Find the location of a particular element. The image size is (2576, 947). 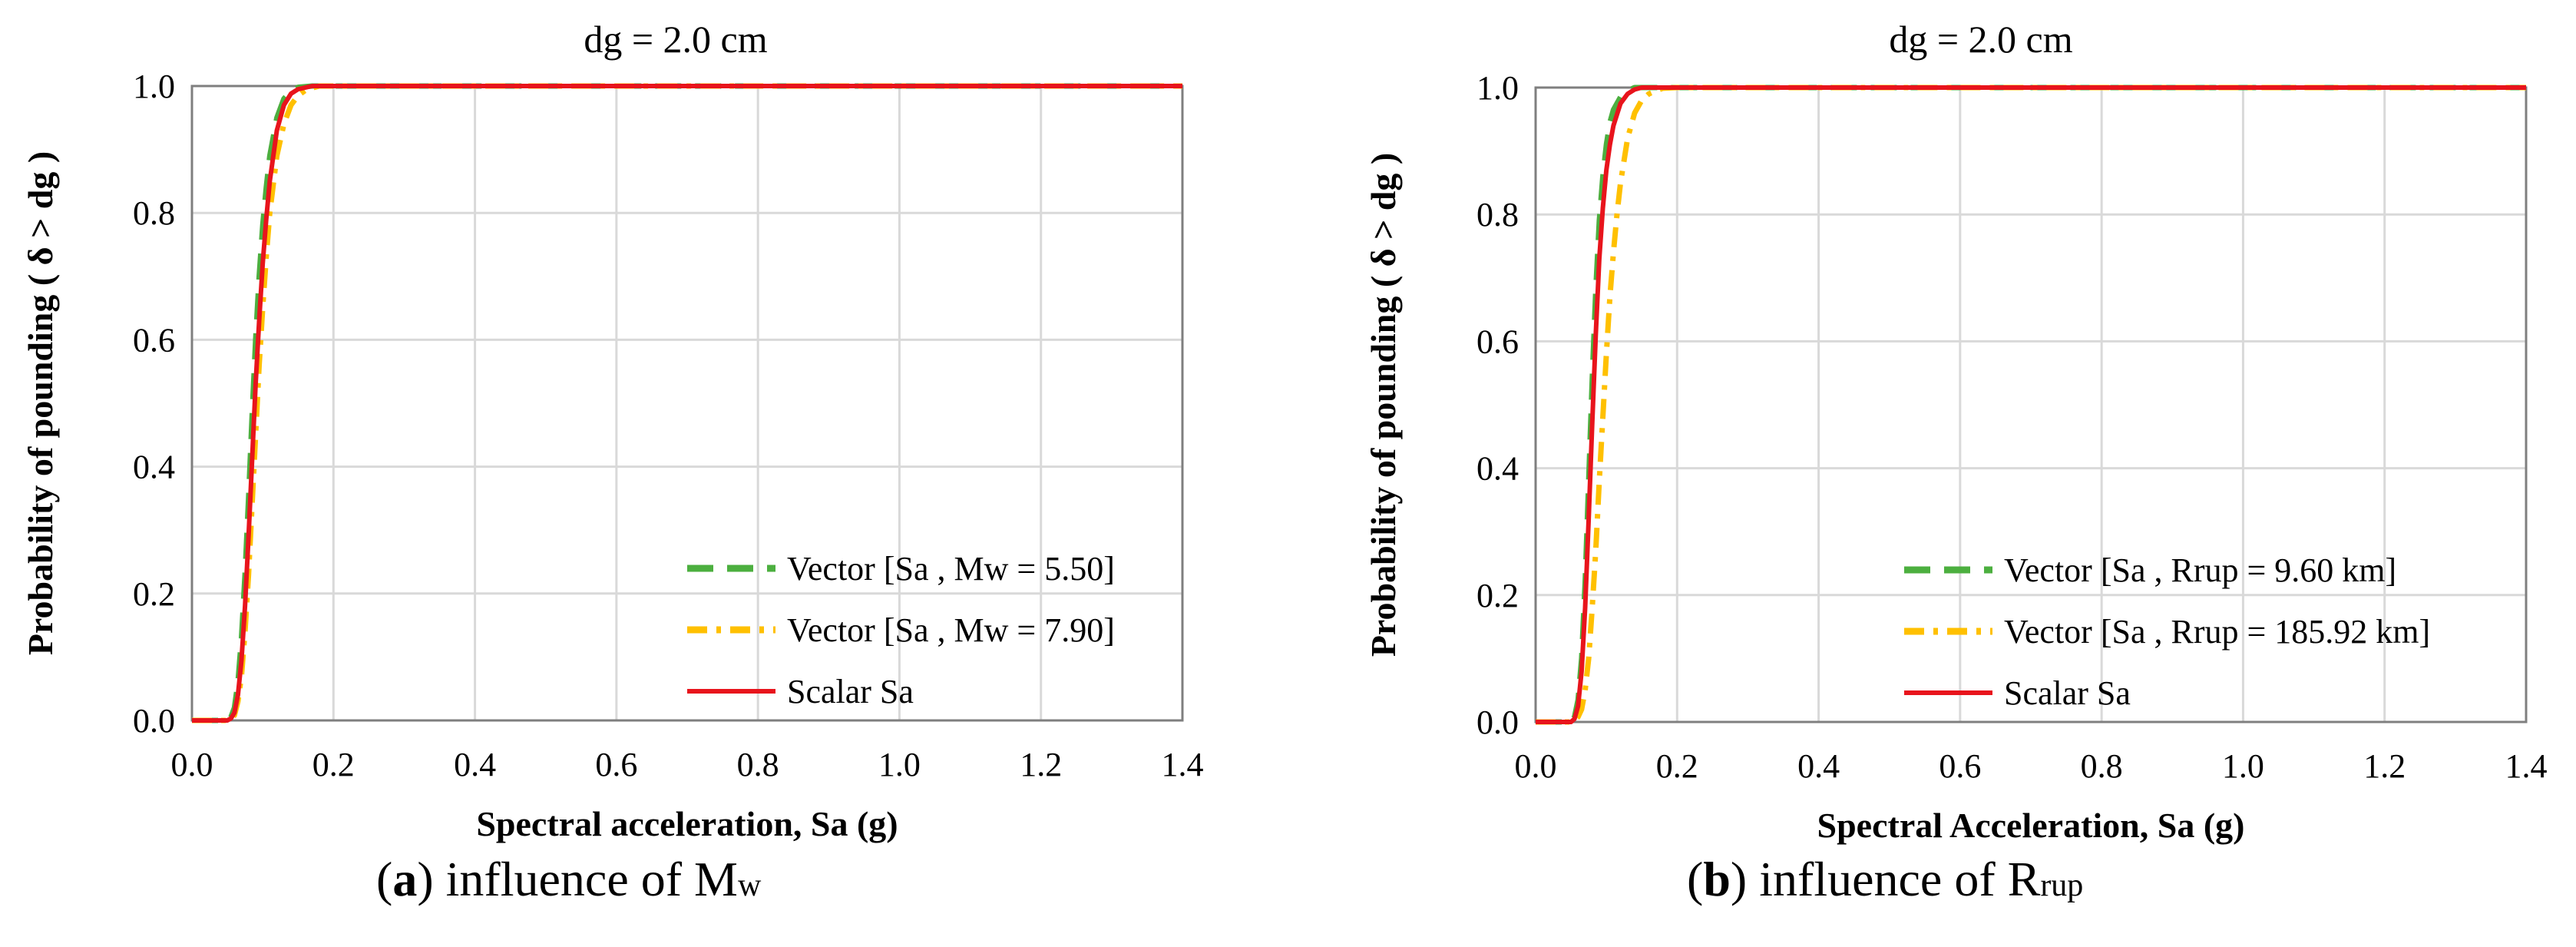

caption-b-letter: b is located at coordinates (1717, 879).